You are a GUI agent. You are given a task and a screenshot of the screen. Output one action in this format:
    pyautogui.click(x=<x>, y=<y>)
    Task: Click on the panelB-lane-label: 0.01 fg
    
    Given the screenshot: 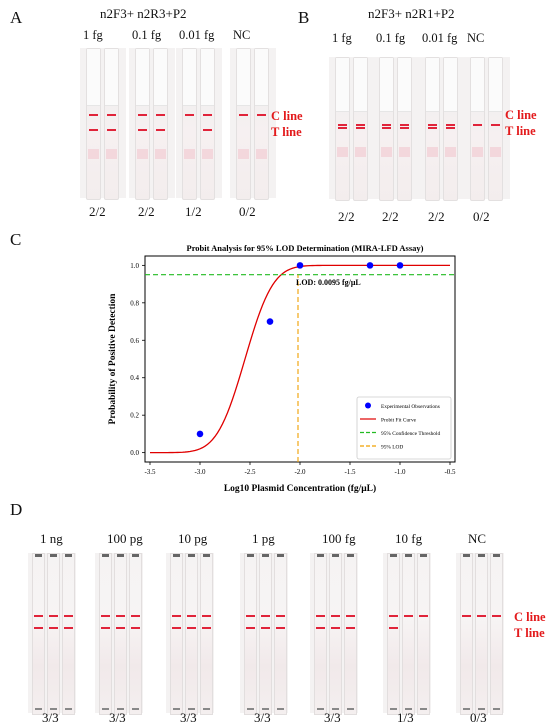 What is the action you would take?
    pyautogui.click(x=440, y=38)
    